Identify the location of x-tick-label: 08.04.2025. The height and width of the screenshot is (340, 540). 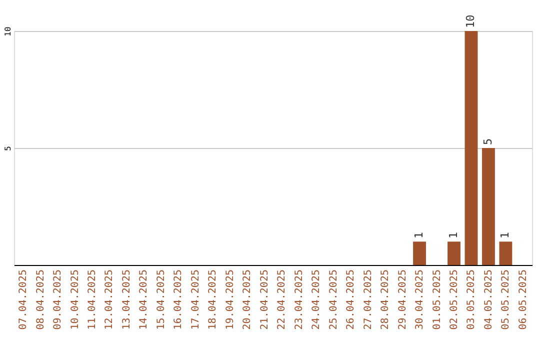
(40, 300).